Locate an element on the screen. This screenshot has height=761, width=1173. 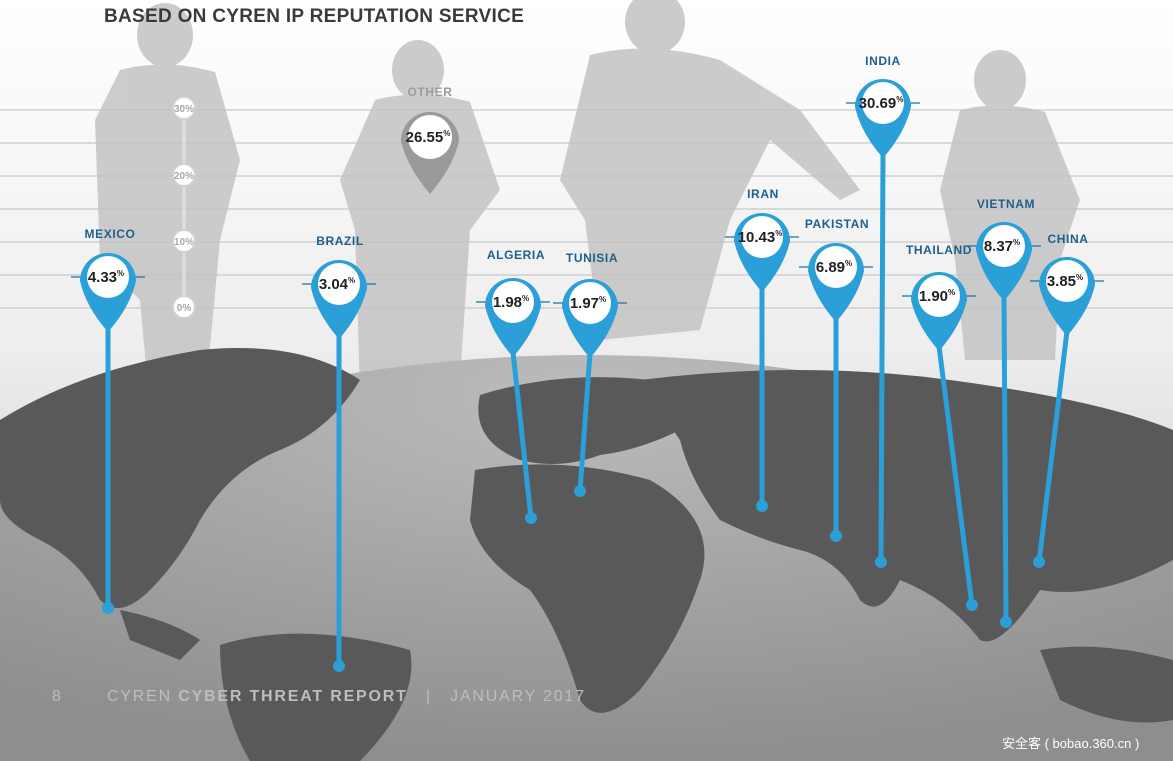
country-pin: THAILAND 1.90% is located at coordinates (940, 427).